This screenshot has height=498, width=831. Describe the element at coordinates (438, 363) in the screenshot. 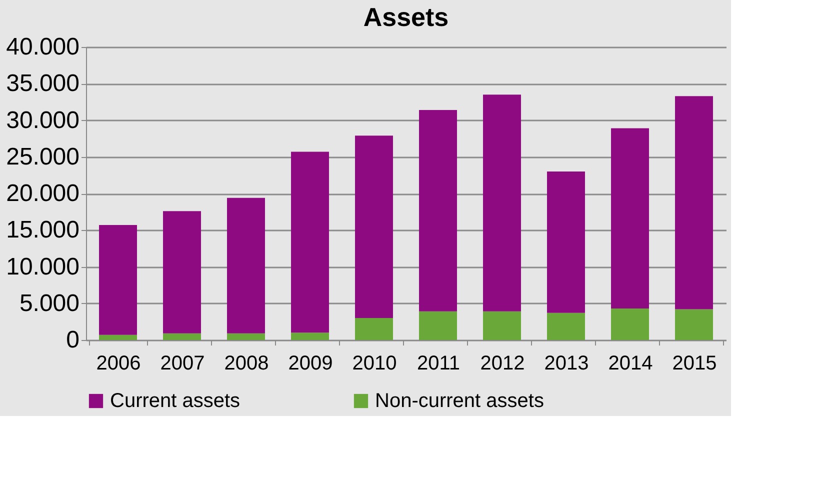

I see `x-tick-label: 2011` at that location.